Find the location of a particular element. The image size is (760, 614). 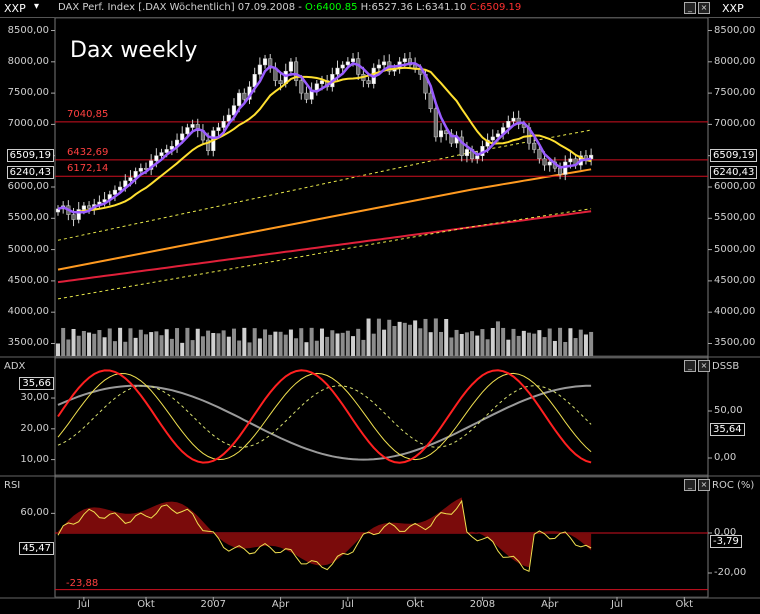

dssb-last-right: 35,64 is located at coordinates (727, 429).